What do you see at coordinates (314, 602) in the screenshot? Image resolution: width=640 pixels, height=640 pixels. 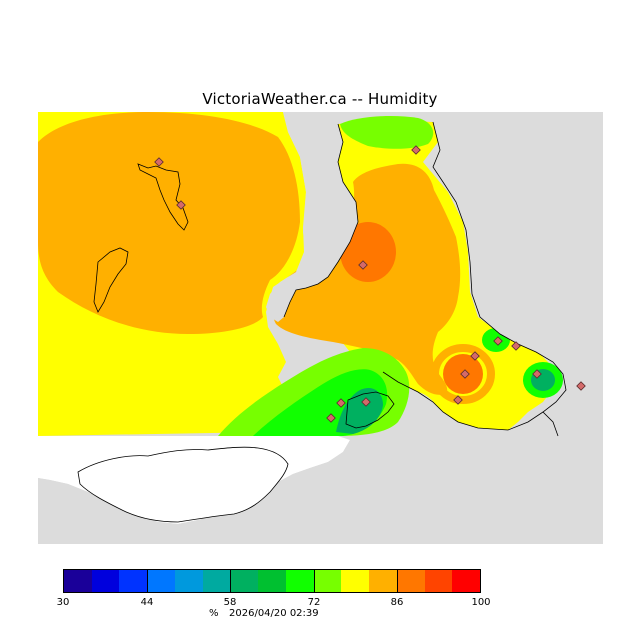 I see `legend-label-72: 72` at bounding box center [314, 602].